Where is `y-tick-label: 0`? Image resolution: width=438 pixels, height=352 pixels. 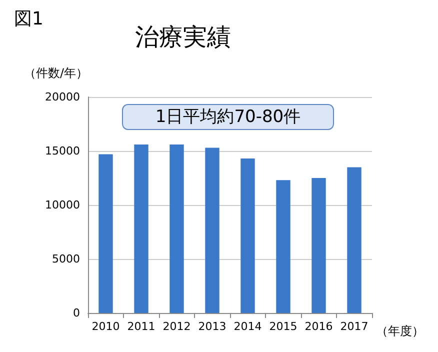 y-tick-label: 0 is located at coordinates (76, 313).